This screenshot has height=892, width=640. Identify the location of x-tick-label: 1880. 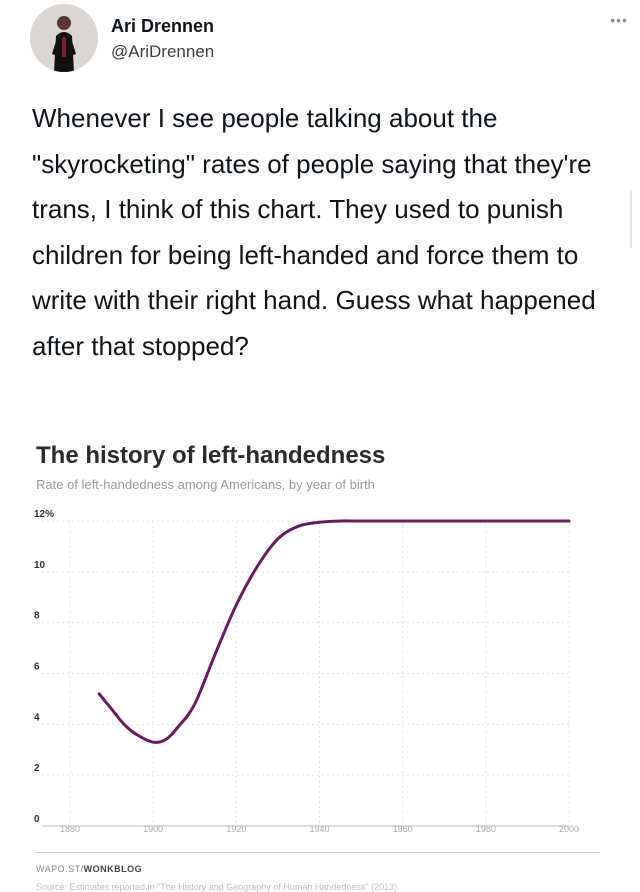
(70, 829).